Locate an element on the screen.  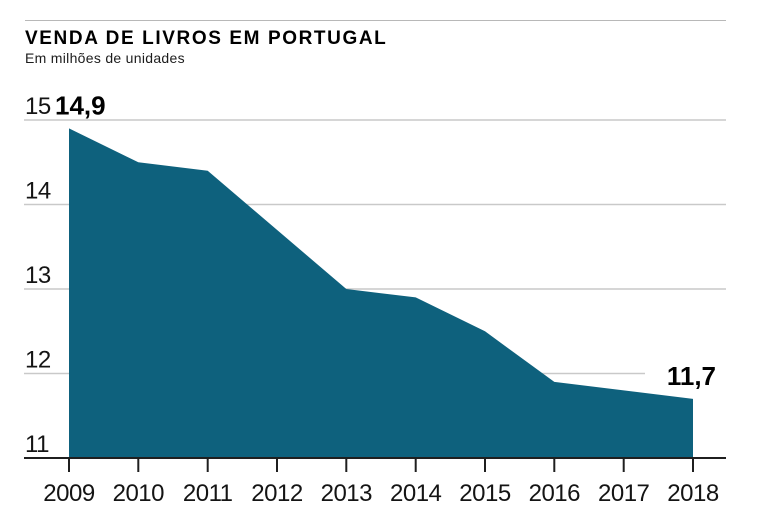
x-tick-label-2010: 2010 is located at coordinates (139, 493).